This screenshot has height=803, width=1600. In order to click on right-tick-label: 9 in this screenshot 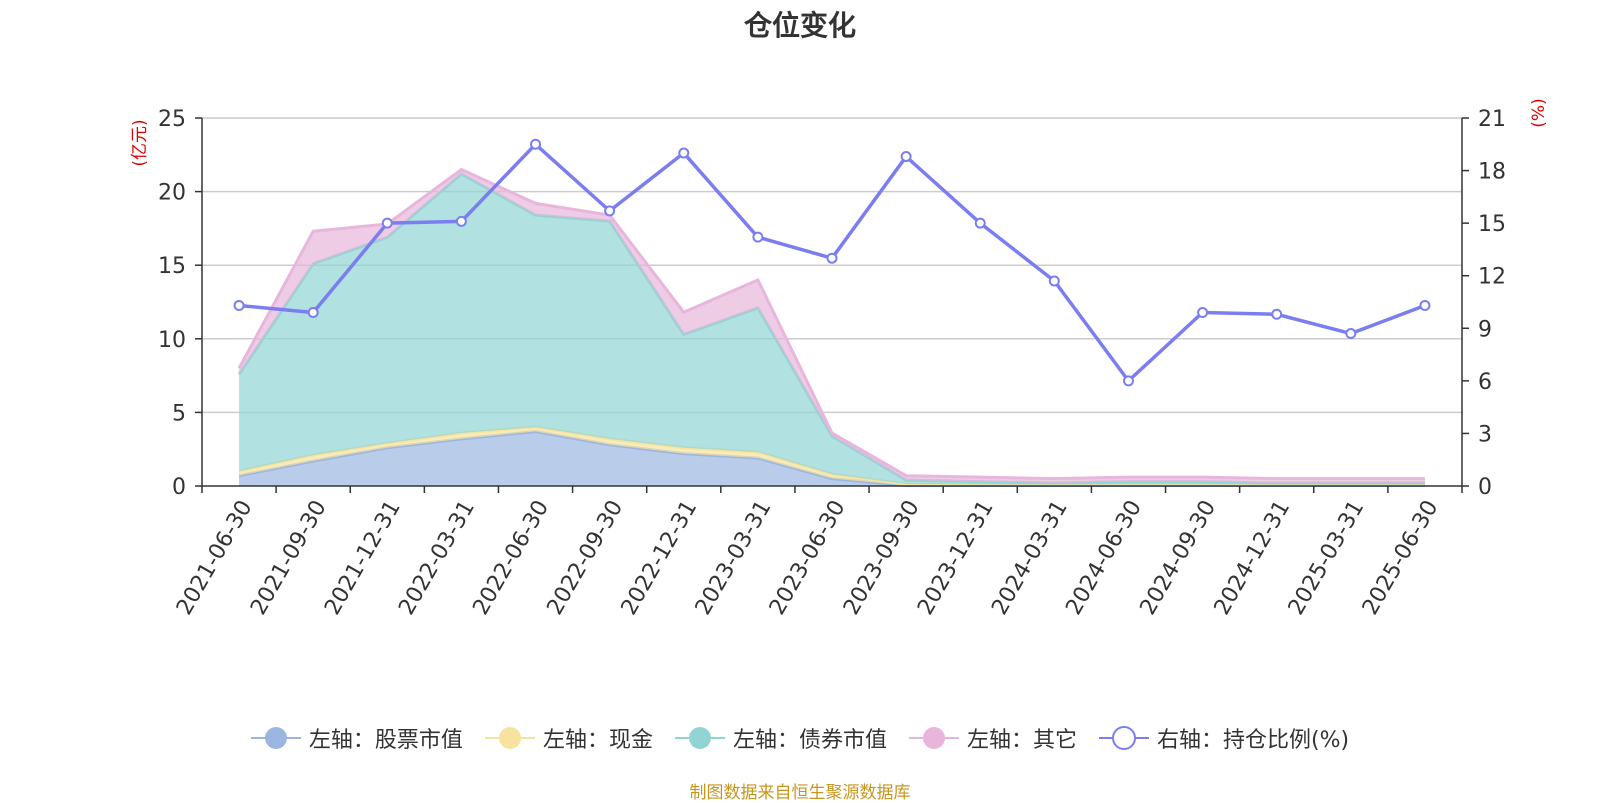, I will do `click(1485, 329)`.